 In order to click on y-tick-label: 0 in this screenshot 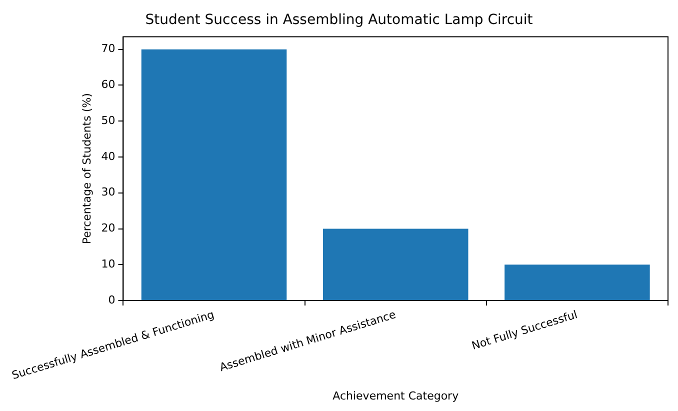, I will do `click(112, 299)`.